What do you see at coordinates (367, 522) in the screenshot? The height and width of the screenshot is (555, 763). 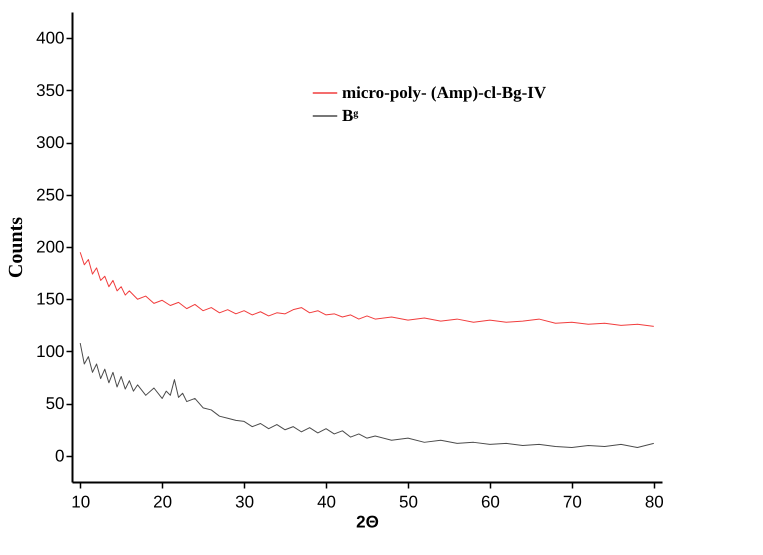 I see `x-axis-title: 2Θ` at bounding box center [367, 522].